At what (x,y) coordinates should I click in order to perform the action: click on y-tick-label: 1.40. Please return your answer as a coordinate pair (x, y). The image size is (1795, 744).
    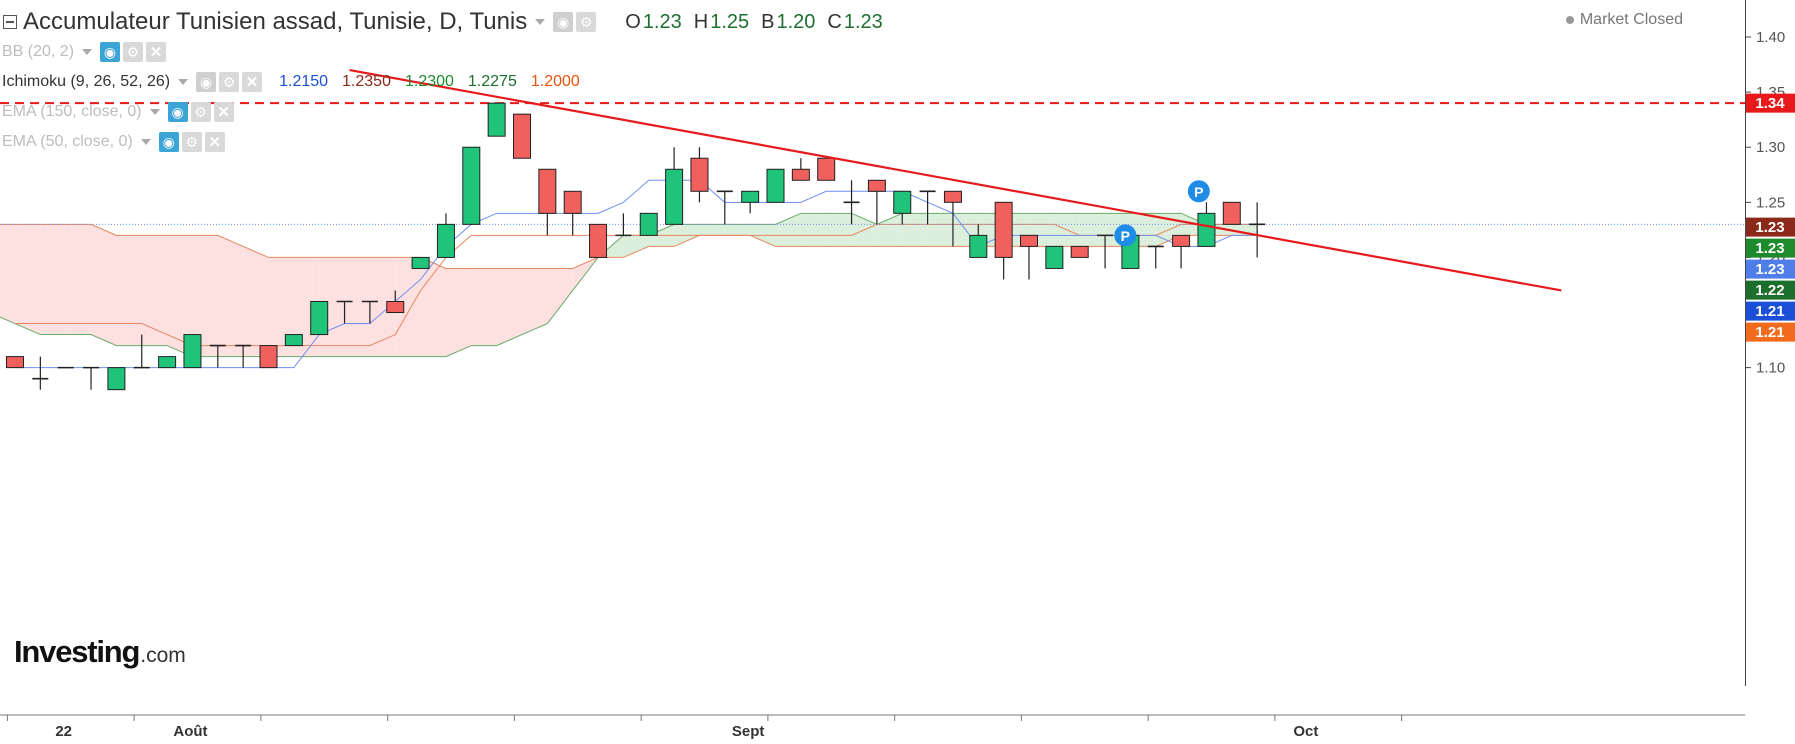
    Looking at the image, I should click on (1770, 37).